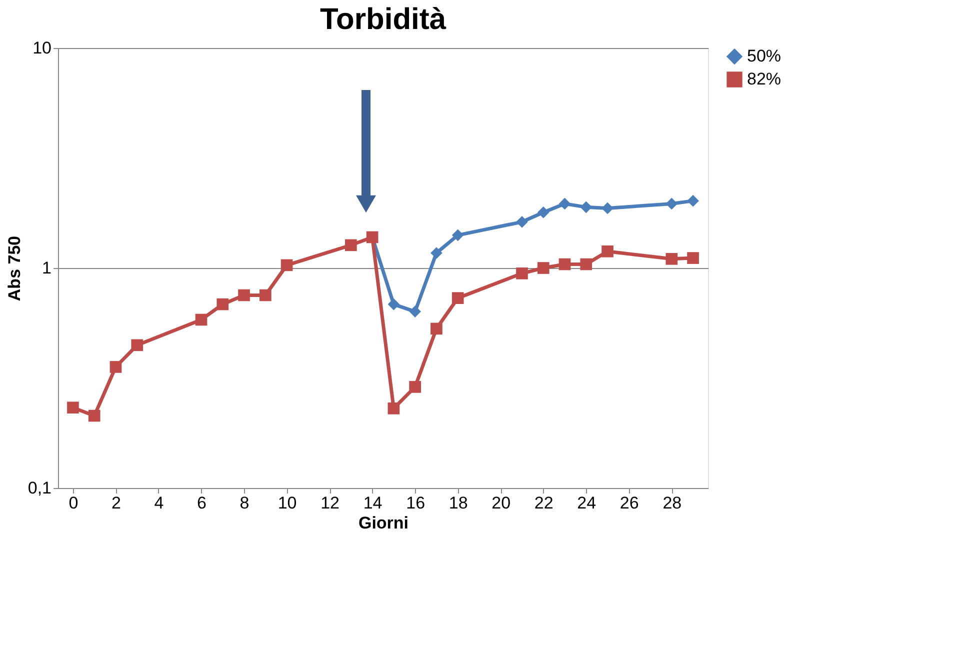  What do you see at coordinates (672, 503) in the screenshot?
I see `x-tick-label: 28` at bounding box center [672, 503].